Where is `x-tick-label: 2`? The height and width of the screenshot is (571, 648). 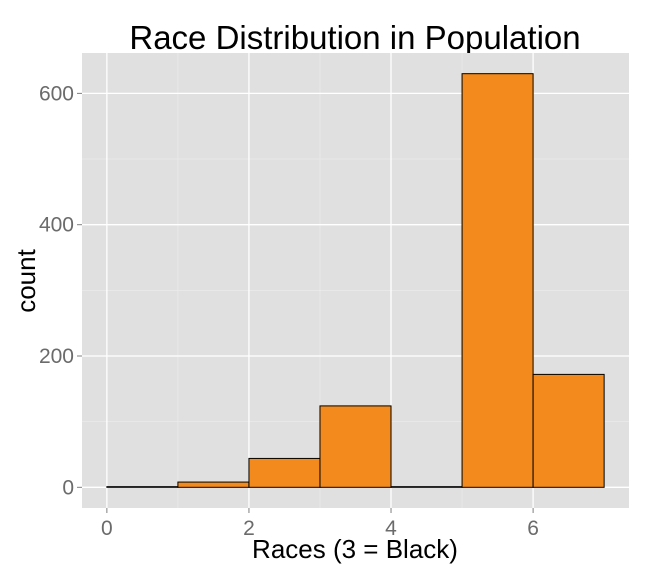
x-tick-label: 2 is located at coordinates (249, 528).